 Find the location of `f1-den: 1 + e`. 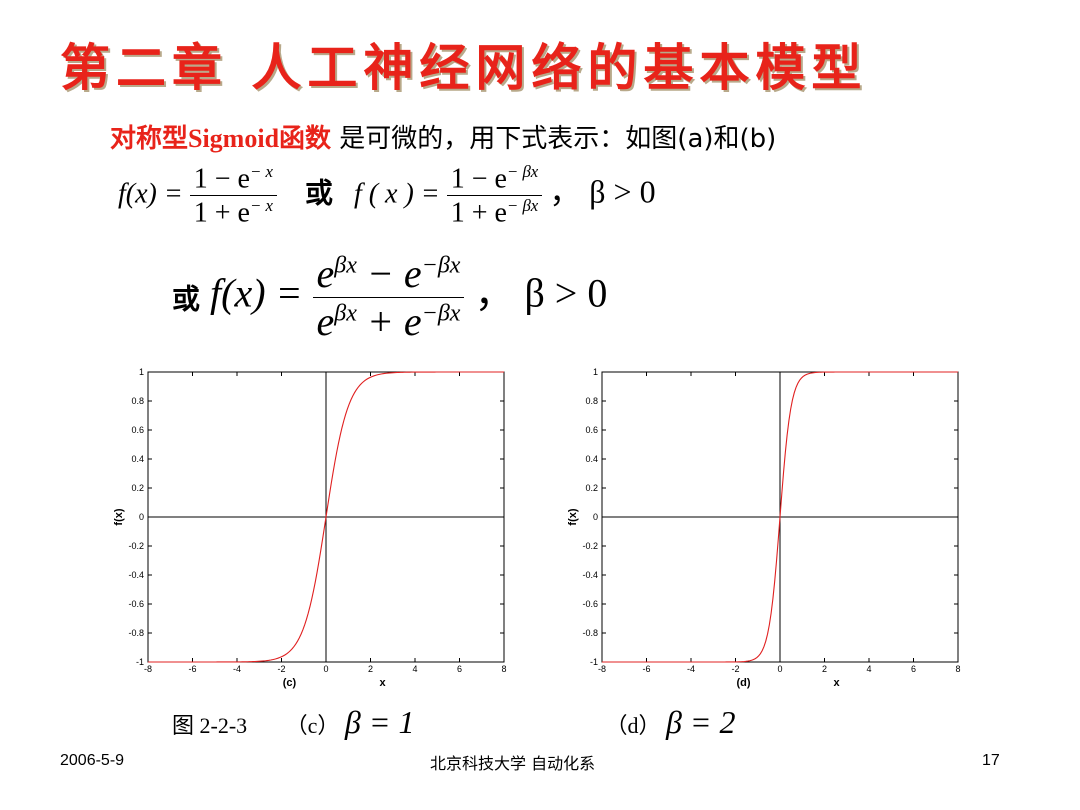

f1-den: 1 + e is located at coordinates (221, 213).